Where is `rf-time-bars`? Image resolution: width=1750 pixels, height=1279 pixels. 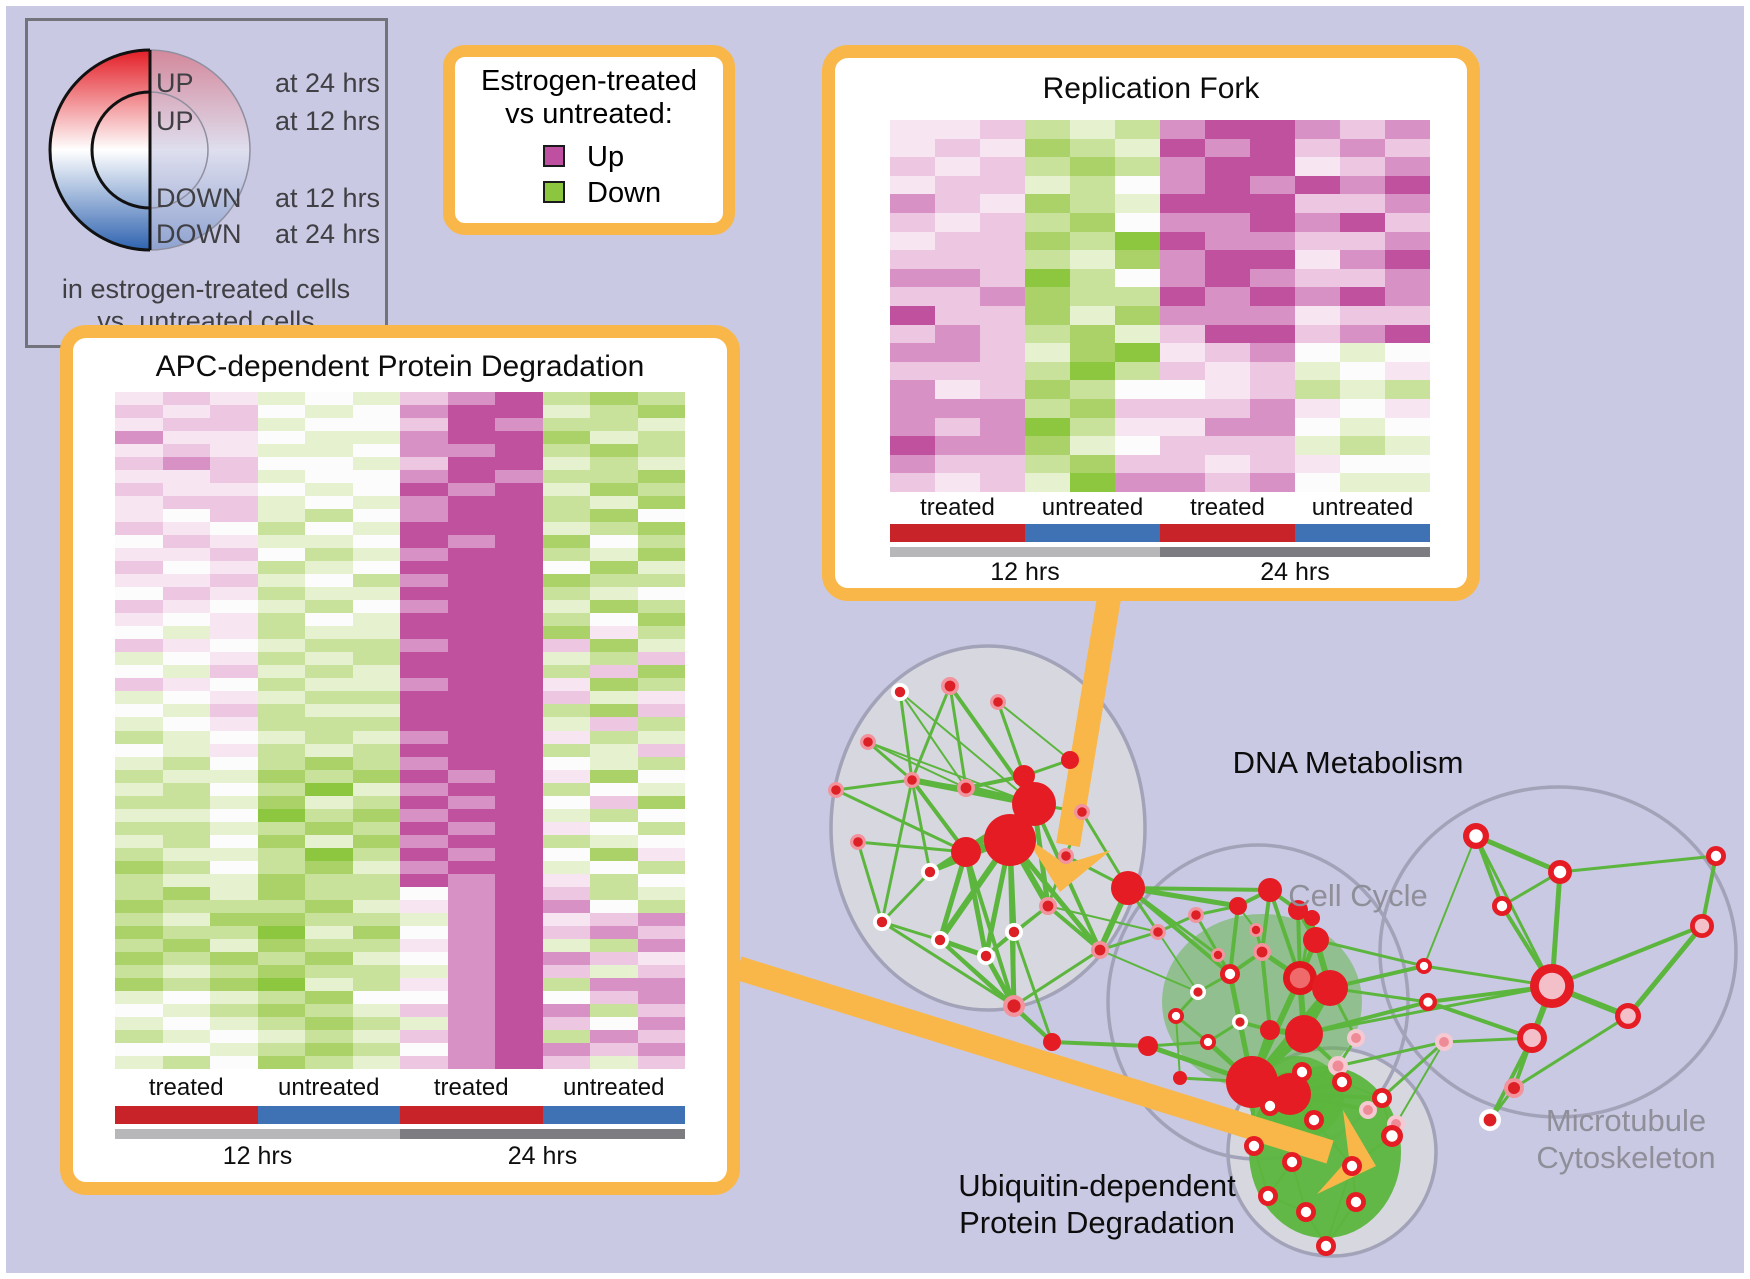
rf-time-bars is located at coordinates (1160, 552).